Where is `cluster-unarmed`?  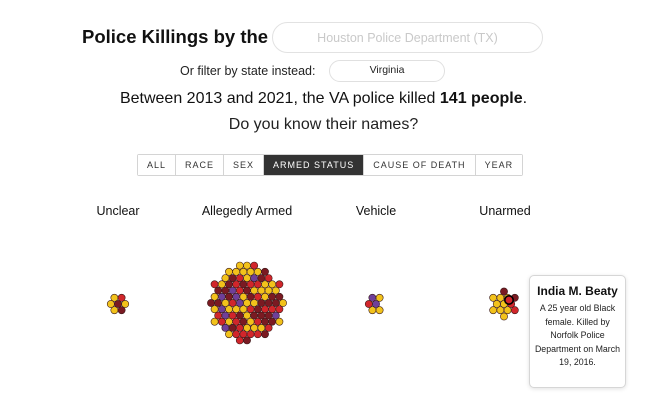 cluster-unarmed is located at coordinates (504, 304).